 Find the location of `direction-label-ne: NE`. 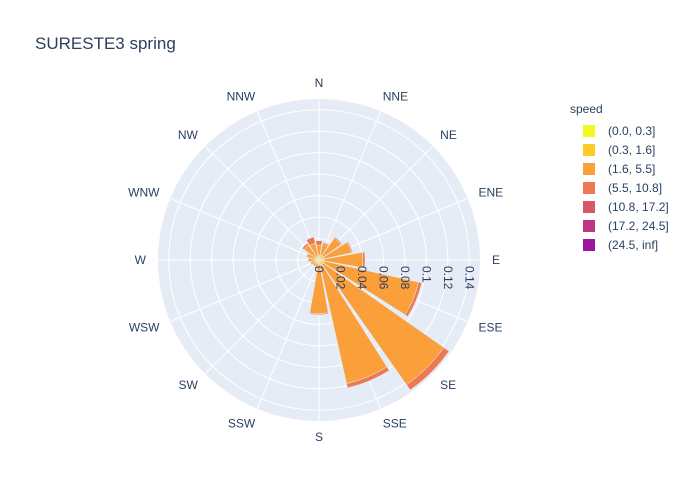

direction-label-ne: NE is located at coordinates (448, 135).